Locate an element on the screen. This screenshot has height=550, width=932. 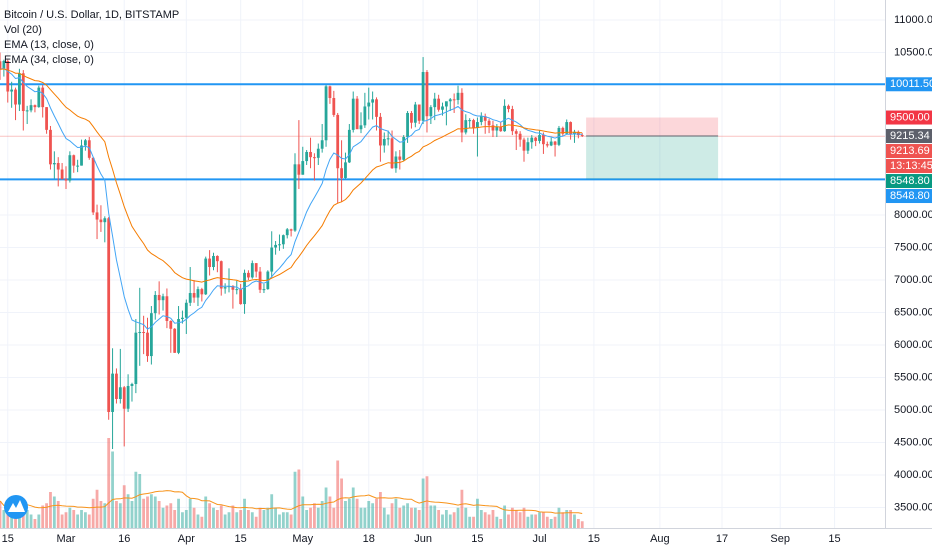
symbol-title: Bitcoin / U.S. Dollar, 1D, BITSTAMP is located at coordinates (91, 15).